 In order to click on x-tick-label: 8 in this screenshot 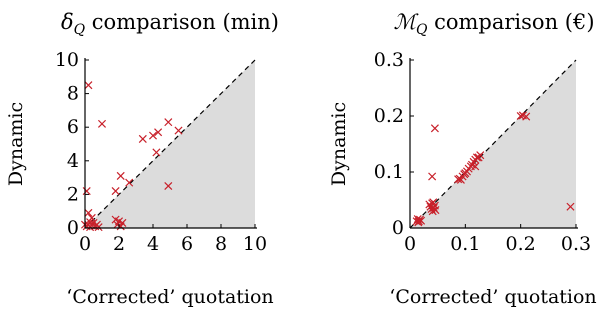, I will do `click(221, 244)`.